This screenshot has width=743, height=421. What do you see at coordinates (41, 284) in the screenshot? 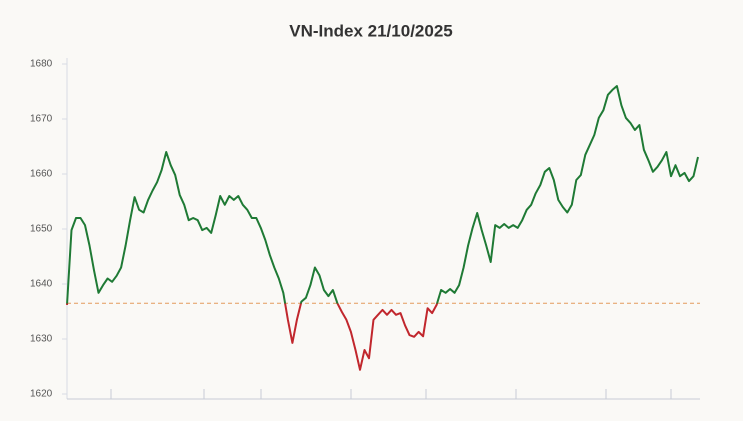
I see `y-tick-label: 1640` at bounding box center [41, 284].